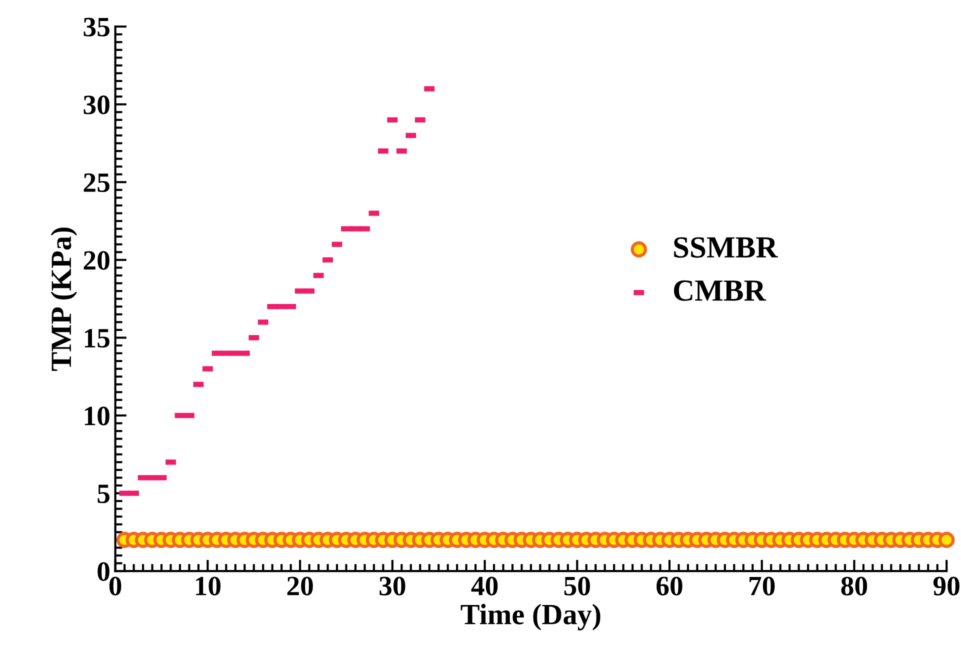  I want to click on y-tick-label: 20, so click(97, 260).